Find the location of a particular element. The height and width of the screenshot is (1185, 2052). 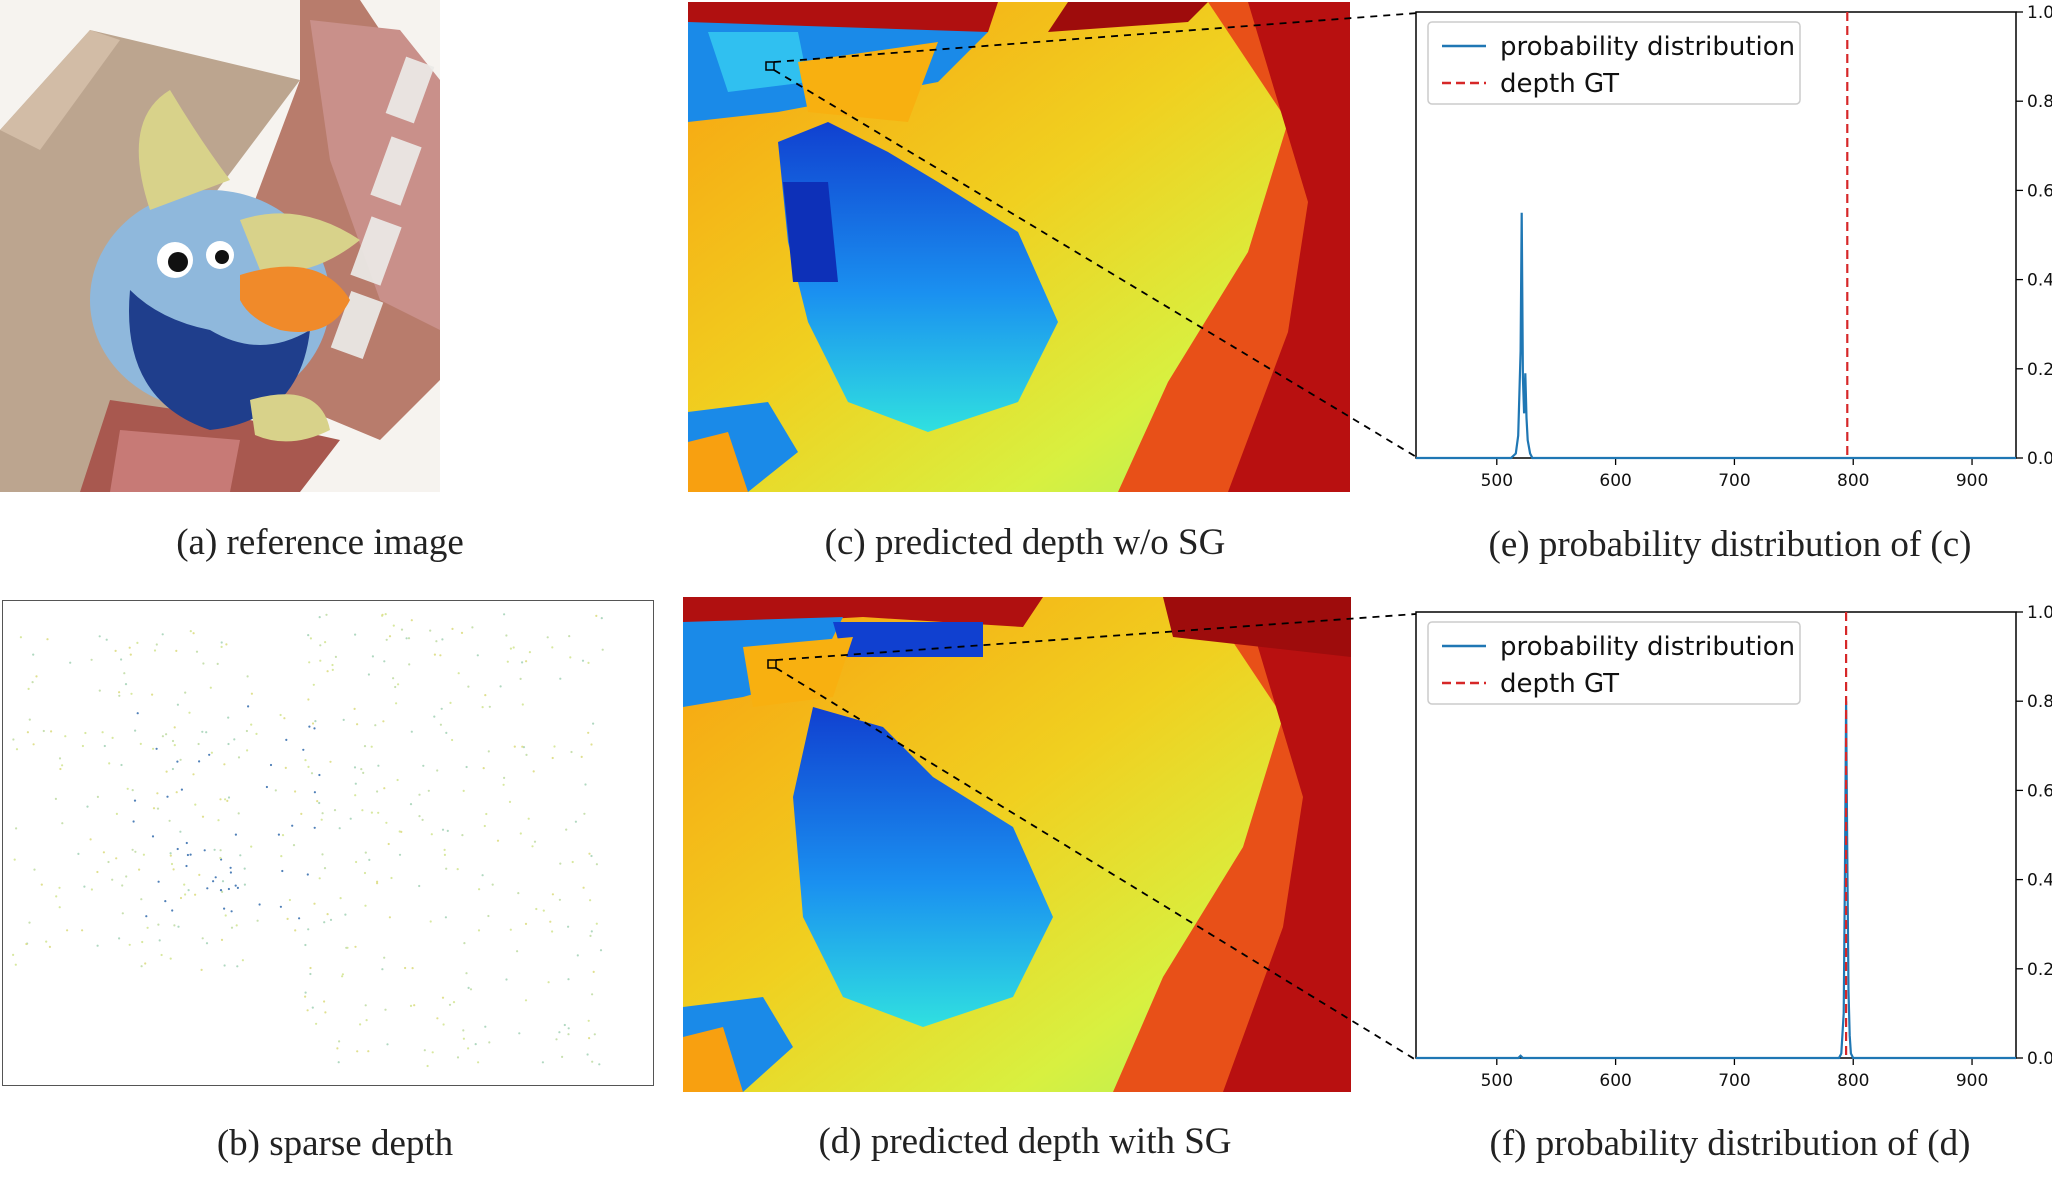

plot-e-y-tick-label: 0.0 is located at coordinates (2039, 459).